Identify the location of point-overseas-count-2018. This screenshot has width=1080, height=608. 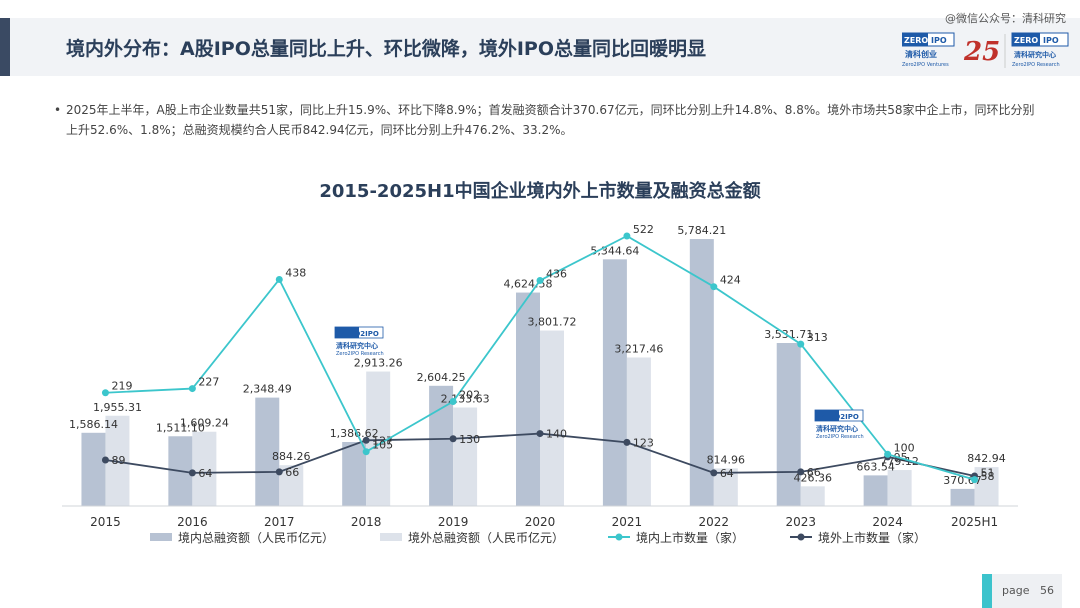
(366, 440).